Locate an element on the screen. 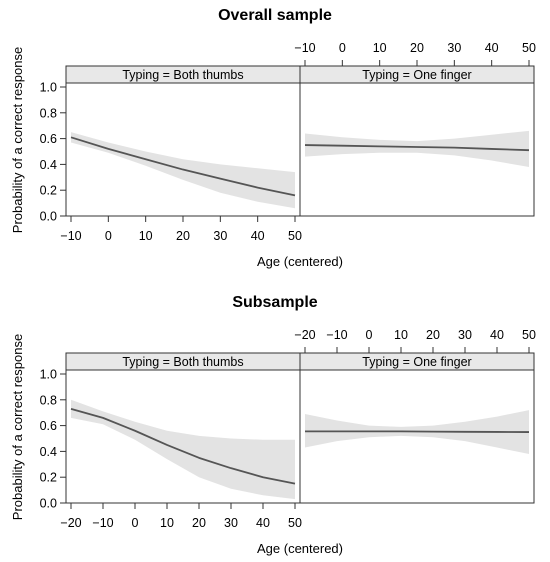 The image size is (550, 562). panel-one-finger: Typing = One finger −10 0 10 20 30 40 50 is located at coordinates (415, 129).